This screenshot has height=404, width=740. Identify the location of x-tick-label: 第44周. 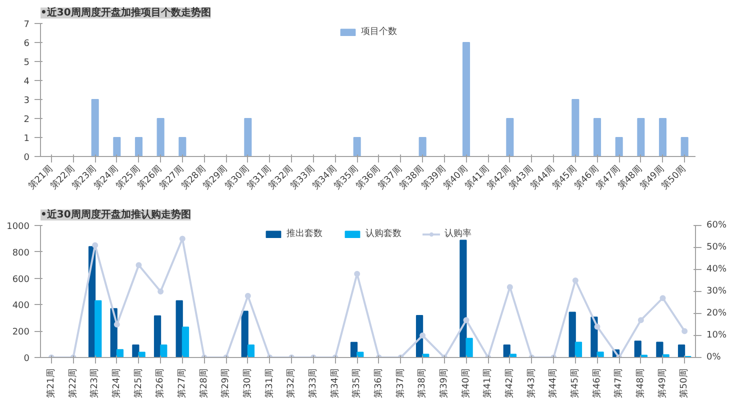
(553, 383).